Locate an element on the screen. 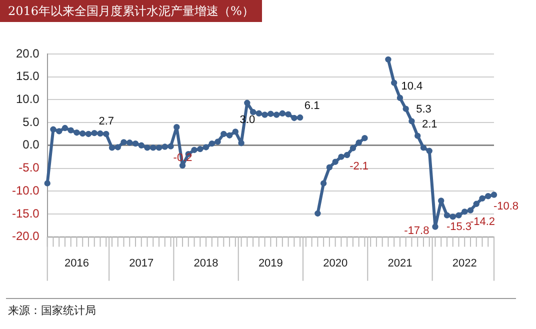  data-label: 5.3 is located at coordinates (424, 110).